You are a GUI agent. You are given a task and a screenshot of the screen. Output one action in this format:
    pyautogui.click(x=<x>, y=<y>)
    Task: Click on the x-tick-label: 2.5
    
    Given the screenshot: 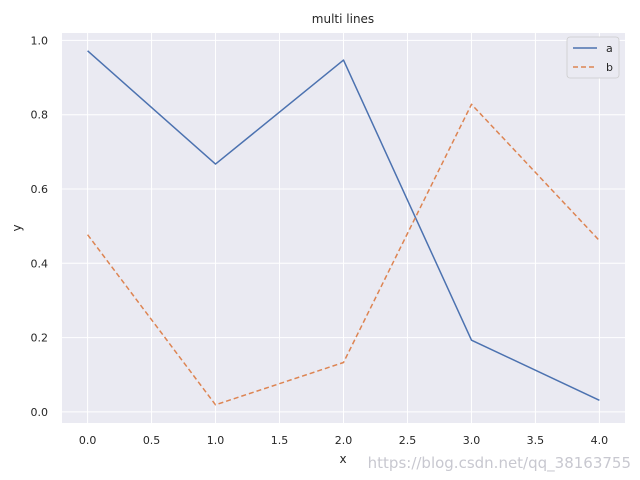 What is the action you would take?
    pyautogui.click(x=408, y=440)
    